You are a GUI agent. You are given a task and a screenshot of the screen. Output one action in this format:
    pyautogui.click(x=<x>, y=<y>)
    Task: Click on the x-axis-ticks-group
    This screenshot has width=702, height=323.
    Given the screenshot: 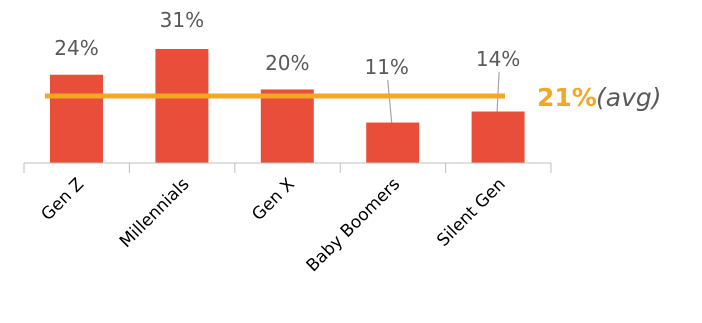 What is the action you would take?
    pyautogui.click(x=287, y=168)
    